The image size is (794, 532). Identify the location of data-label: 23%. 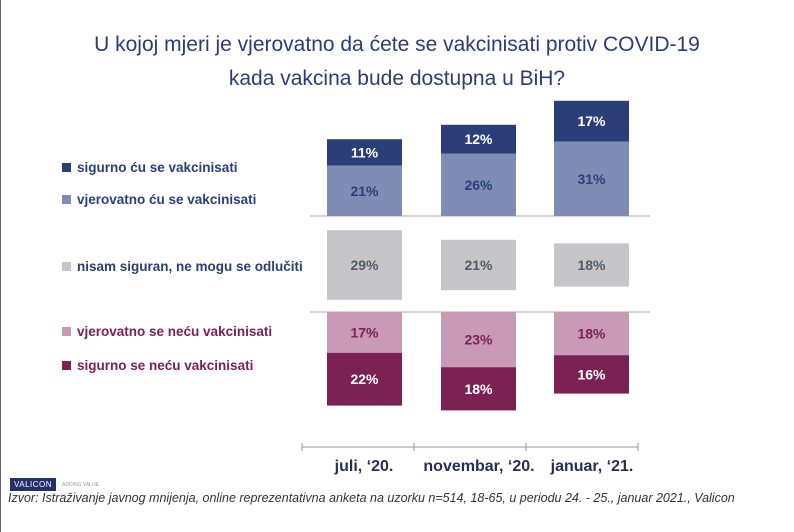
(478, 340).